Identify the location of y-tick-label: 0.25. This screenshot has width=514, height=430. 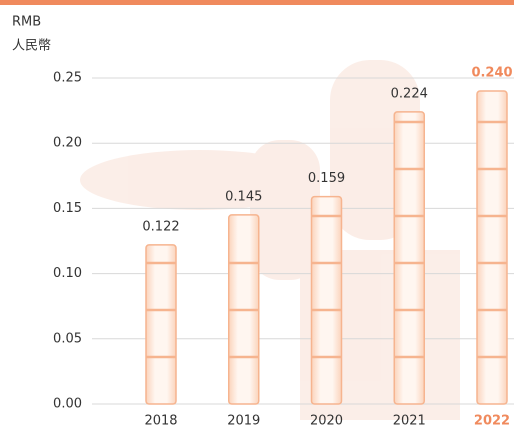
(67, 78).